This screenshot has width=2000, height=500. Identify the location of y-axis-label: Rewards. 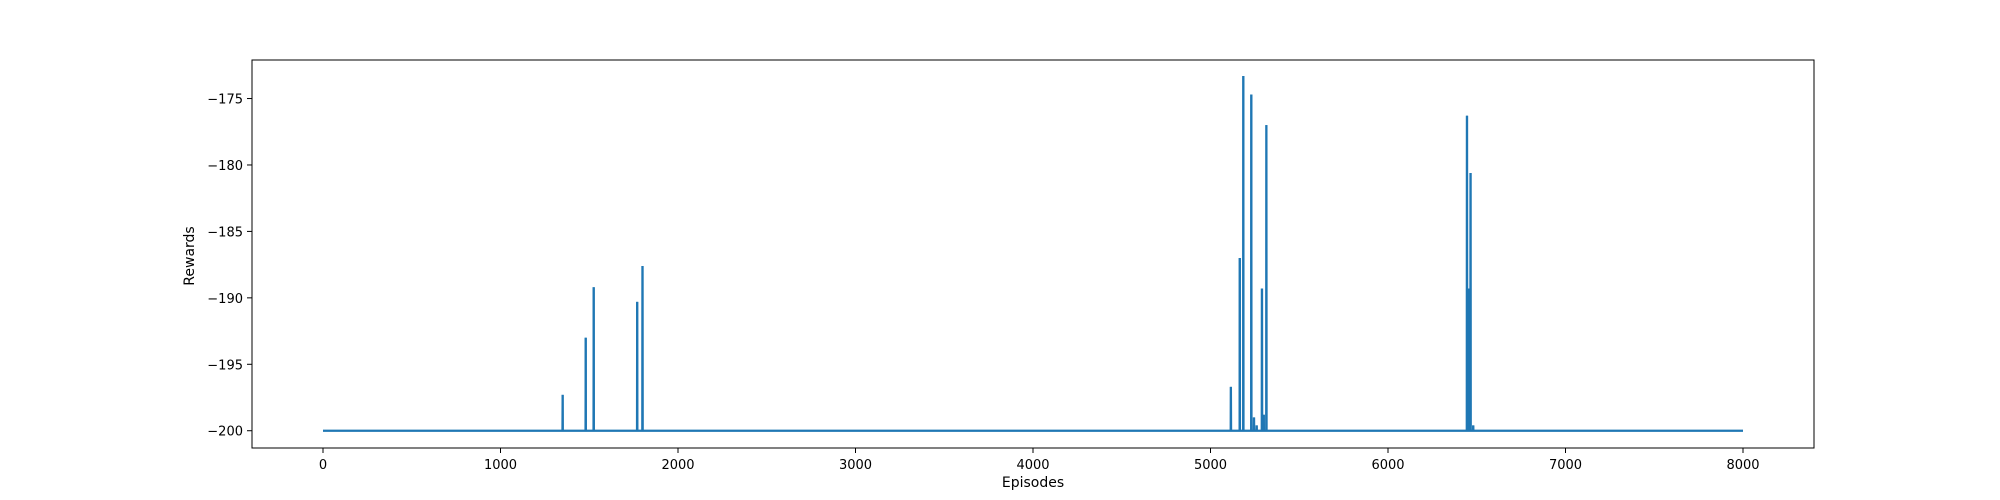
(190, 255).